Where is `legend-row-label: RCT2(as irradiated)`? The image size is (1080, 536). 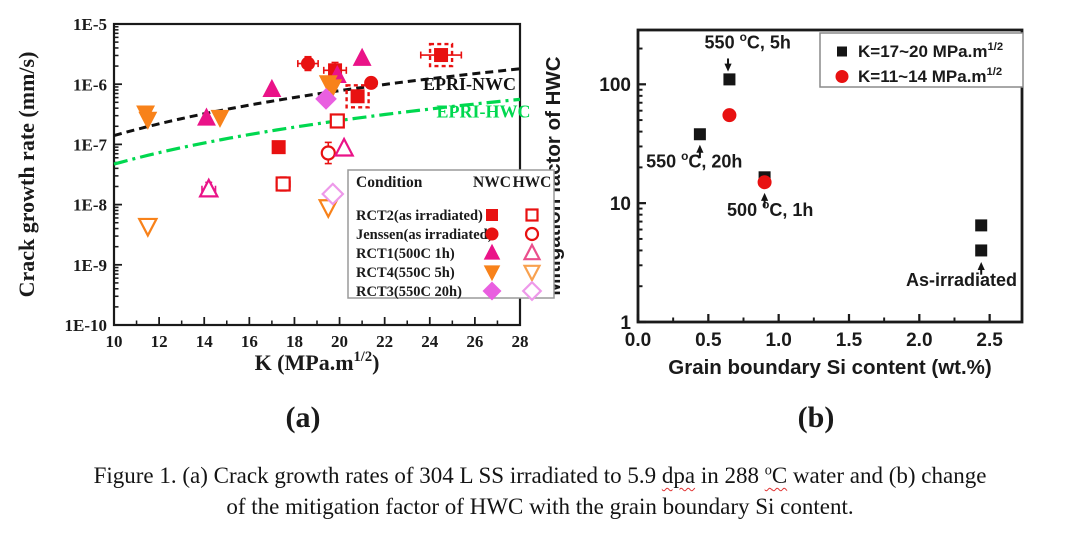 legend-row-label: RCT2(as irradiated) is located at coordinates (419, 216).